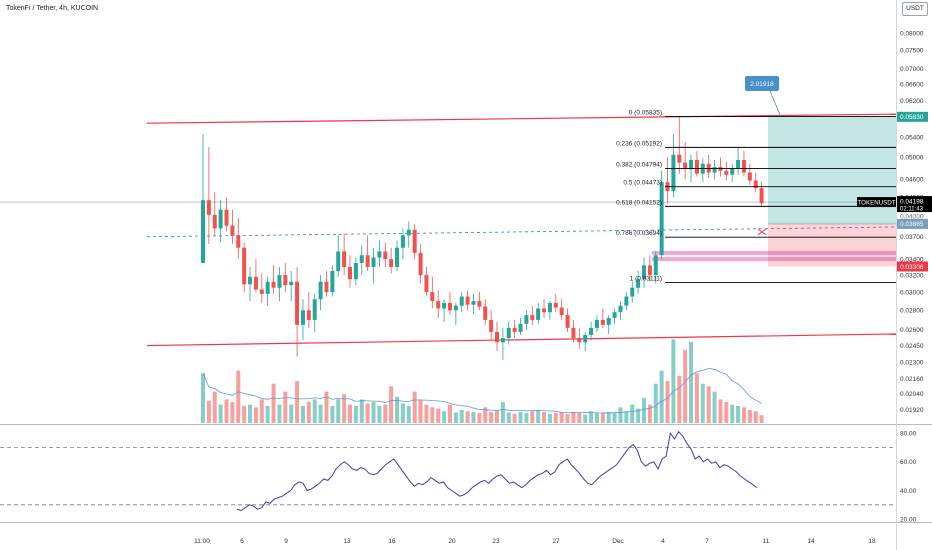 The width and height of the screenshot is (932, 550). I want to click on y-axis-tick-label: 0.02450, so click(912, 346).